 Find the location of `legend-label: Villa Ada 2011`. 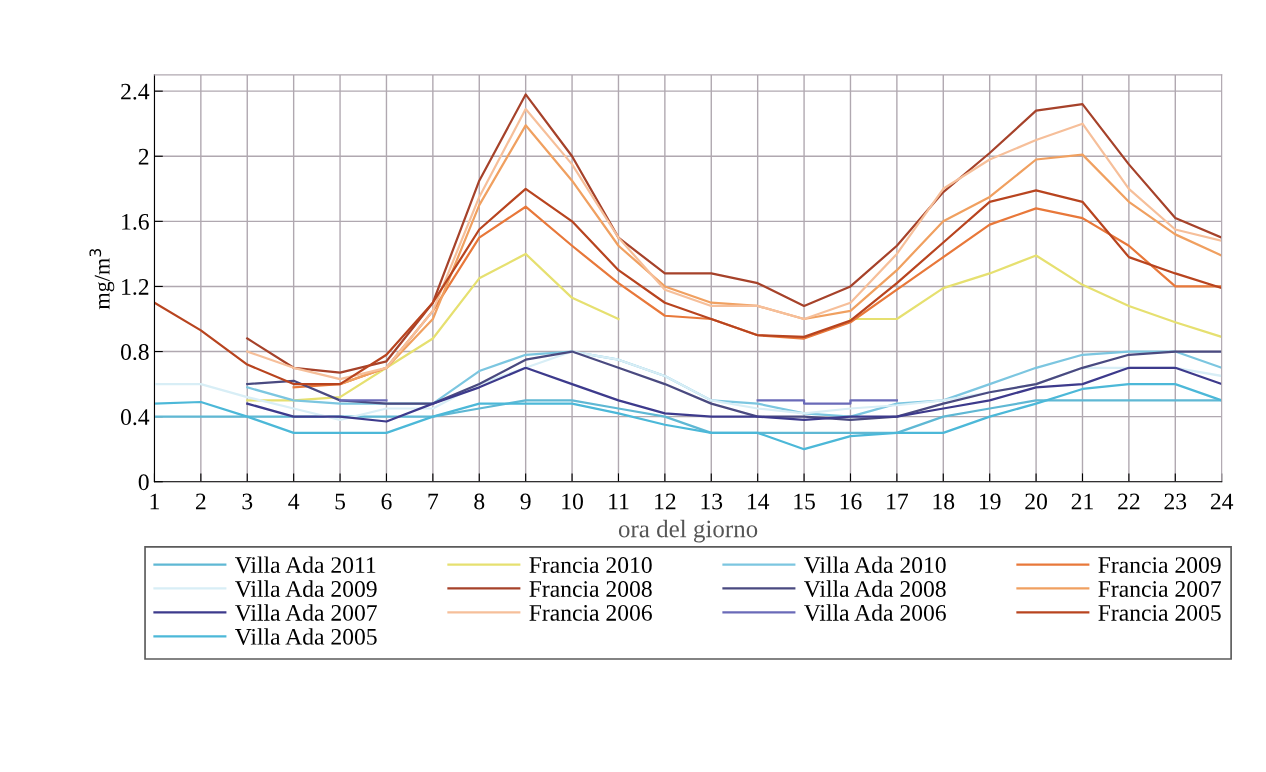

legend-label: Villa Ada 2011 is located at coordinates (305, 565).